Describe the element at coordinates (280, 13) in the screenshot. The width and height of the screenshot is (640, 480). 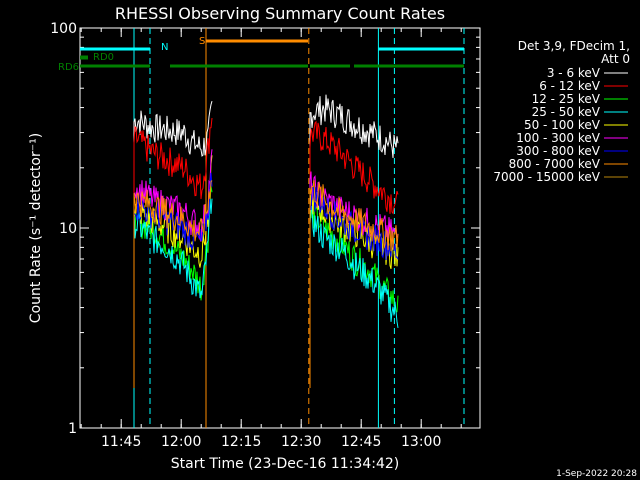
I see `chart-title: RHESSI Observing Summary Count Rates` at that location.